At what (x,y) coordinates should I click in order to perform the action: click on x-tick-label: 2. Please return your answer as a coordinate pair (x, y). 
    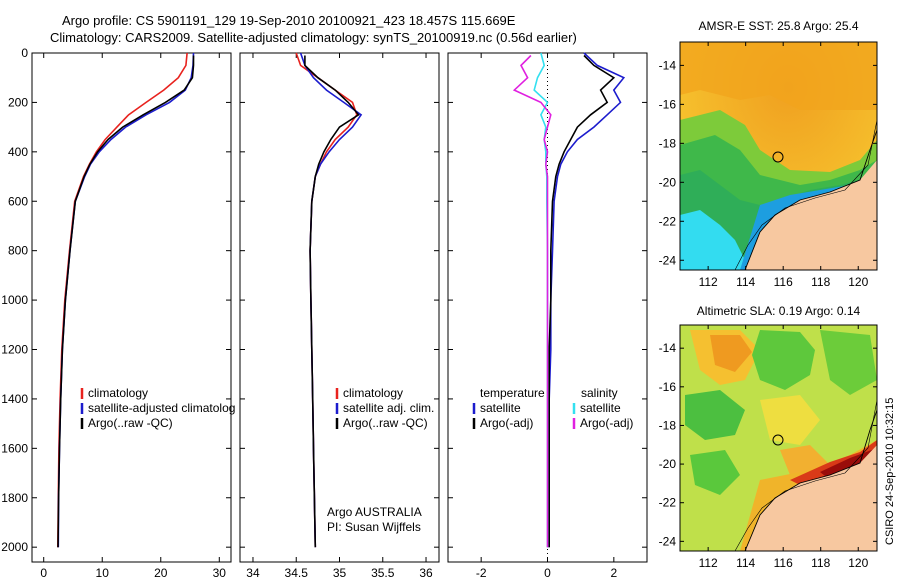
    Looking at the image, I should click on (613, 573).